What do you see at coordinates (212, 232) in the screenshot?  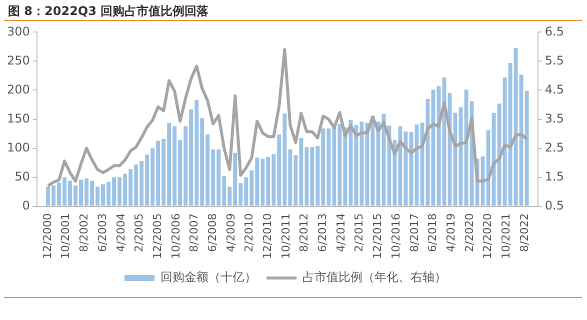 I see `x-tick-label: 6/2008` at bounding box center [212, 232].